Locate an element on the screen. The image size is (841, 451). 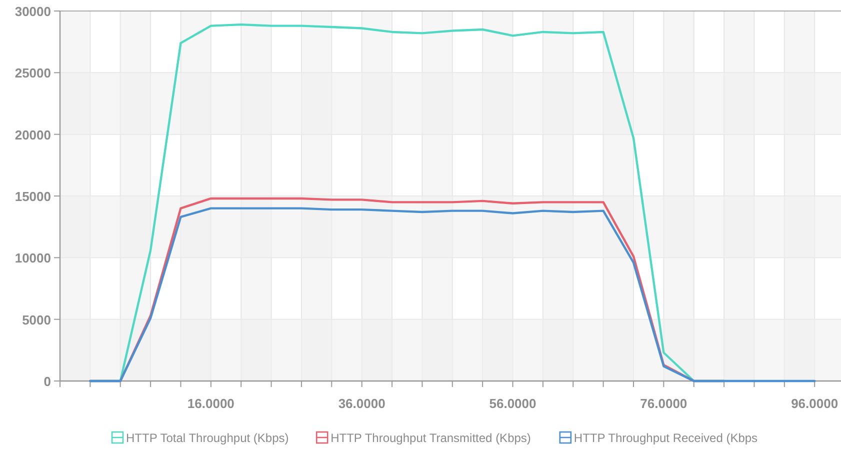
x-tick-label: 16.0000 is located at coordinates (210, 403).